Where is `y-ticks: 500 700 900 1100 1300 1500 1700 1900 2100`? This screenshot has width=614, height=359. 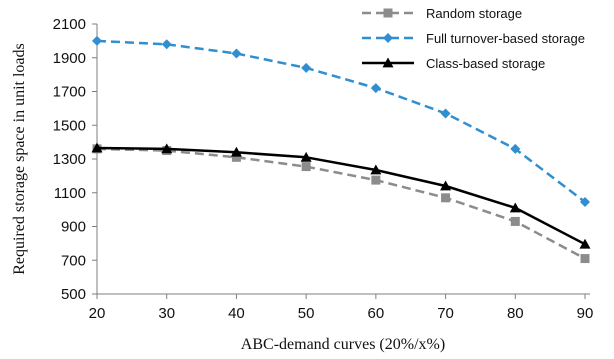
y-ticks: 500 700 900 1100 1300 1500 1700 1900 2100 is located at coordinates (75, 159).